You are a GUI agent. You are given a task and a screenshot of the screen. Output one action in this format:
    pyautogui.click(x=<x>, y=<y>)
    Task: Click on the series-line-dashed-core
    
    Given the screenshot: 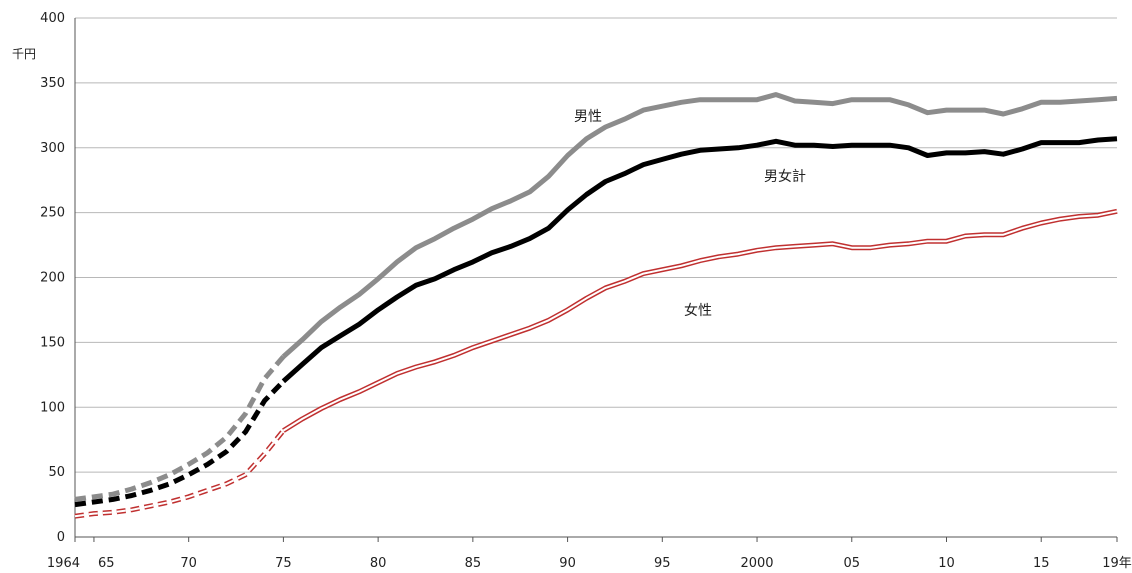 What is the action you would take?
    pyautogui.click(x=179, y=473)
    